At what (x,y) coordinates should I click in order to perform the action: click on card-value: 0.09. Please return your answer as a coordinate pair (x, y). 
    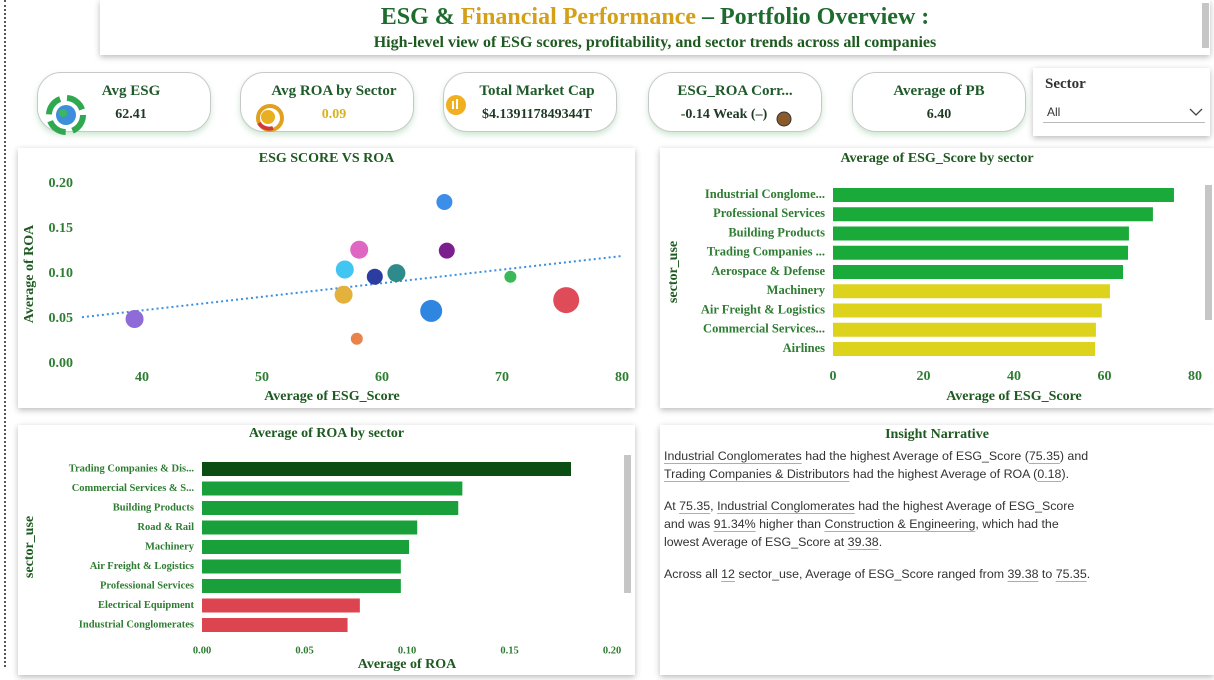
    Looking at the image, I should click on (334, 114).